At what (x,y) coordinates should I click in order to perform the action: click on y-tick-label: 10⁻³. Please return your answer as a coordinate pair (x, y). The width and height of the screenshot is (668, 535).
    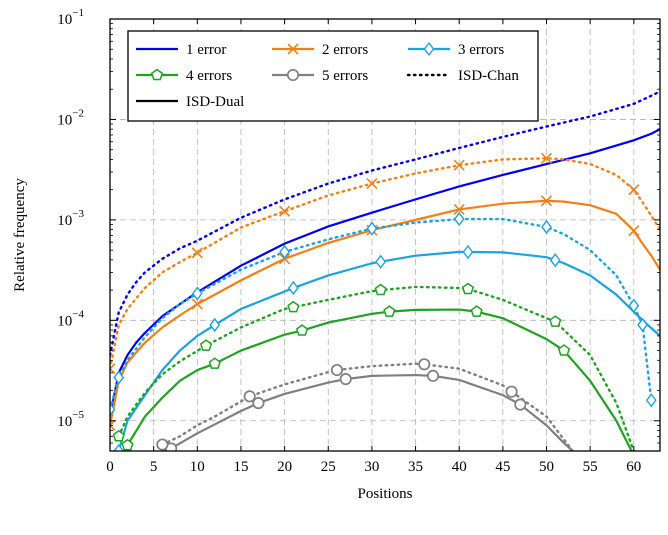
    Looking at the image, I should click on (70, 218).